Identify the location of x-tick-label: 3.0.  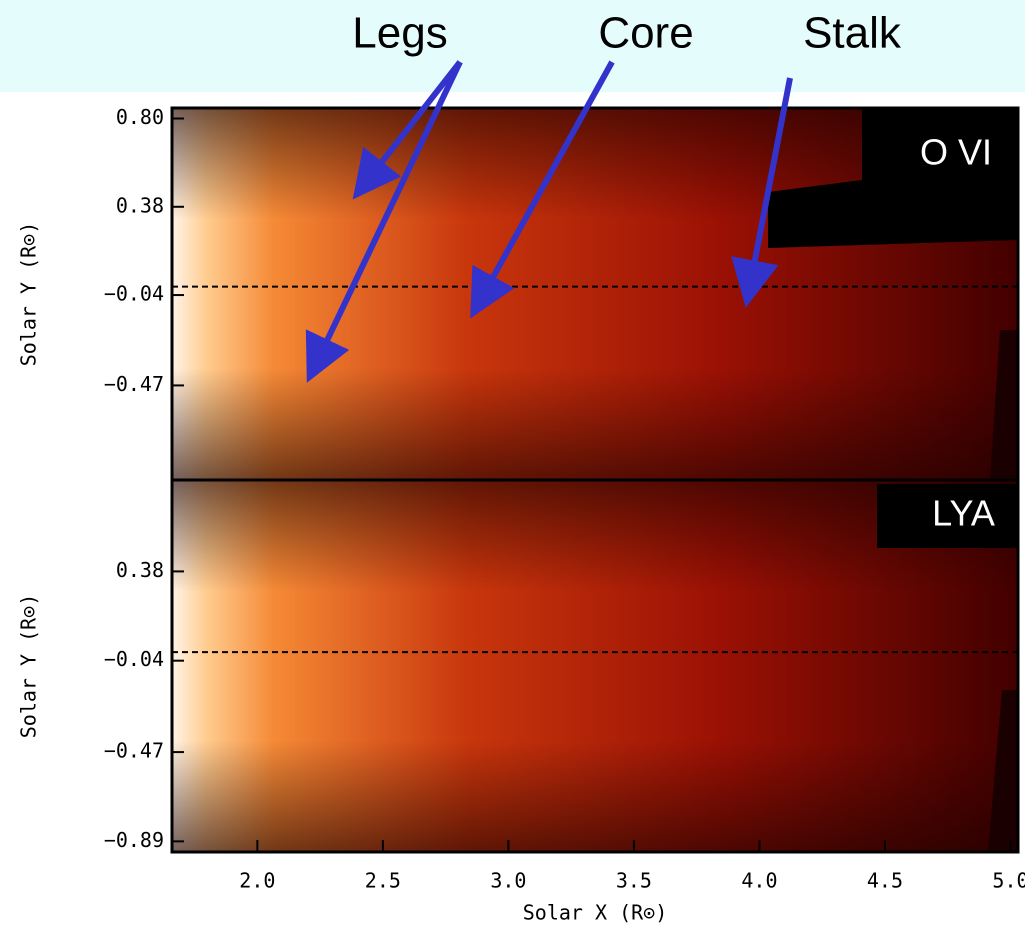
(508, 881).